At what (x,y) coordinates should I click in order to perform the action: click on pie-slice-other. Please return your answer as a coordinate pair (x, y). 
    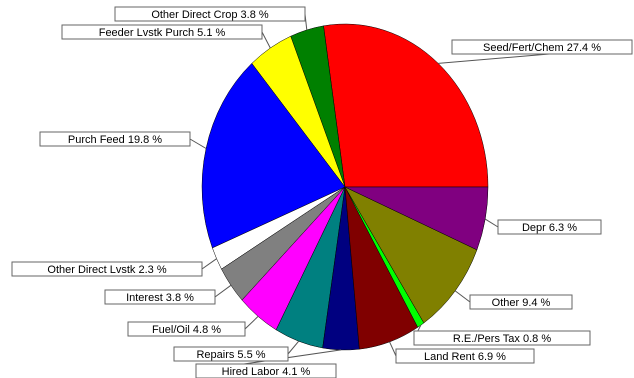
    Looking at the image, I should click on (411, 255).